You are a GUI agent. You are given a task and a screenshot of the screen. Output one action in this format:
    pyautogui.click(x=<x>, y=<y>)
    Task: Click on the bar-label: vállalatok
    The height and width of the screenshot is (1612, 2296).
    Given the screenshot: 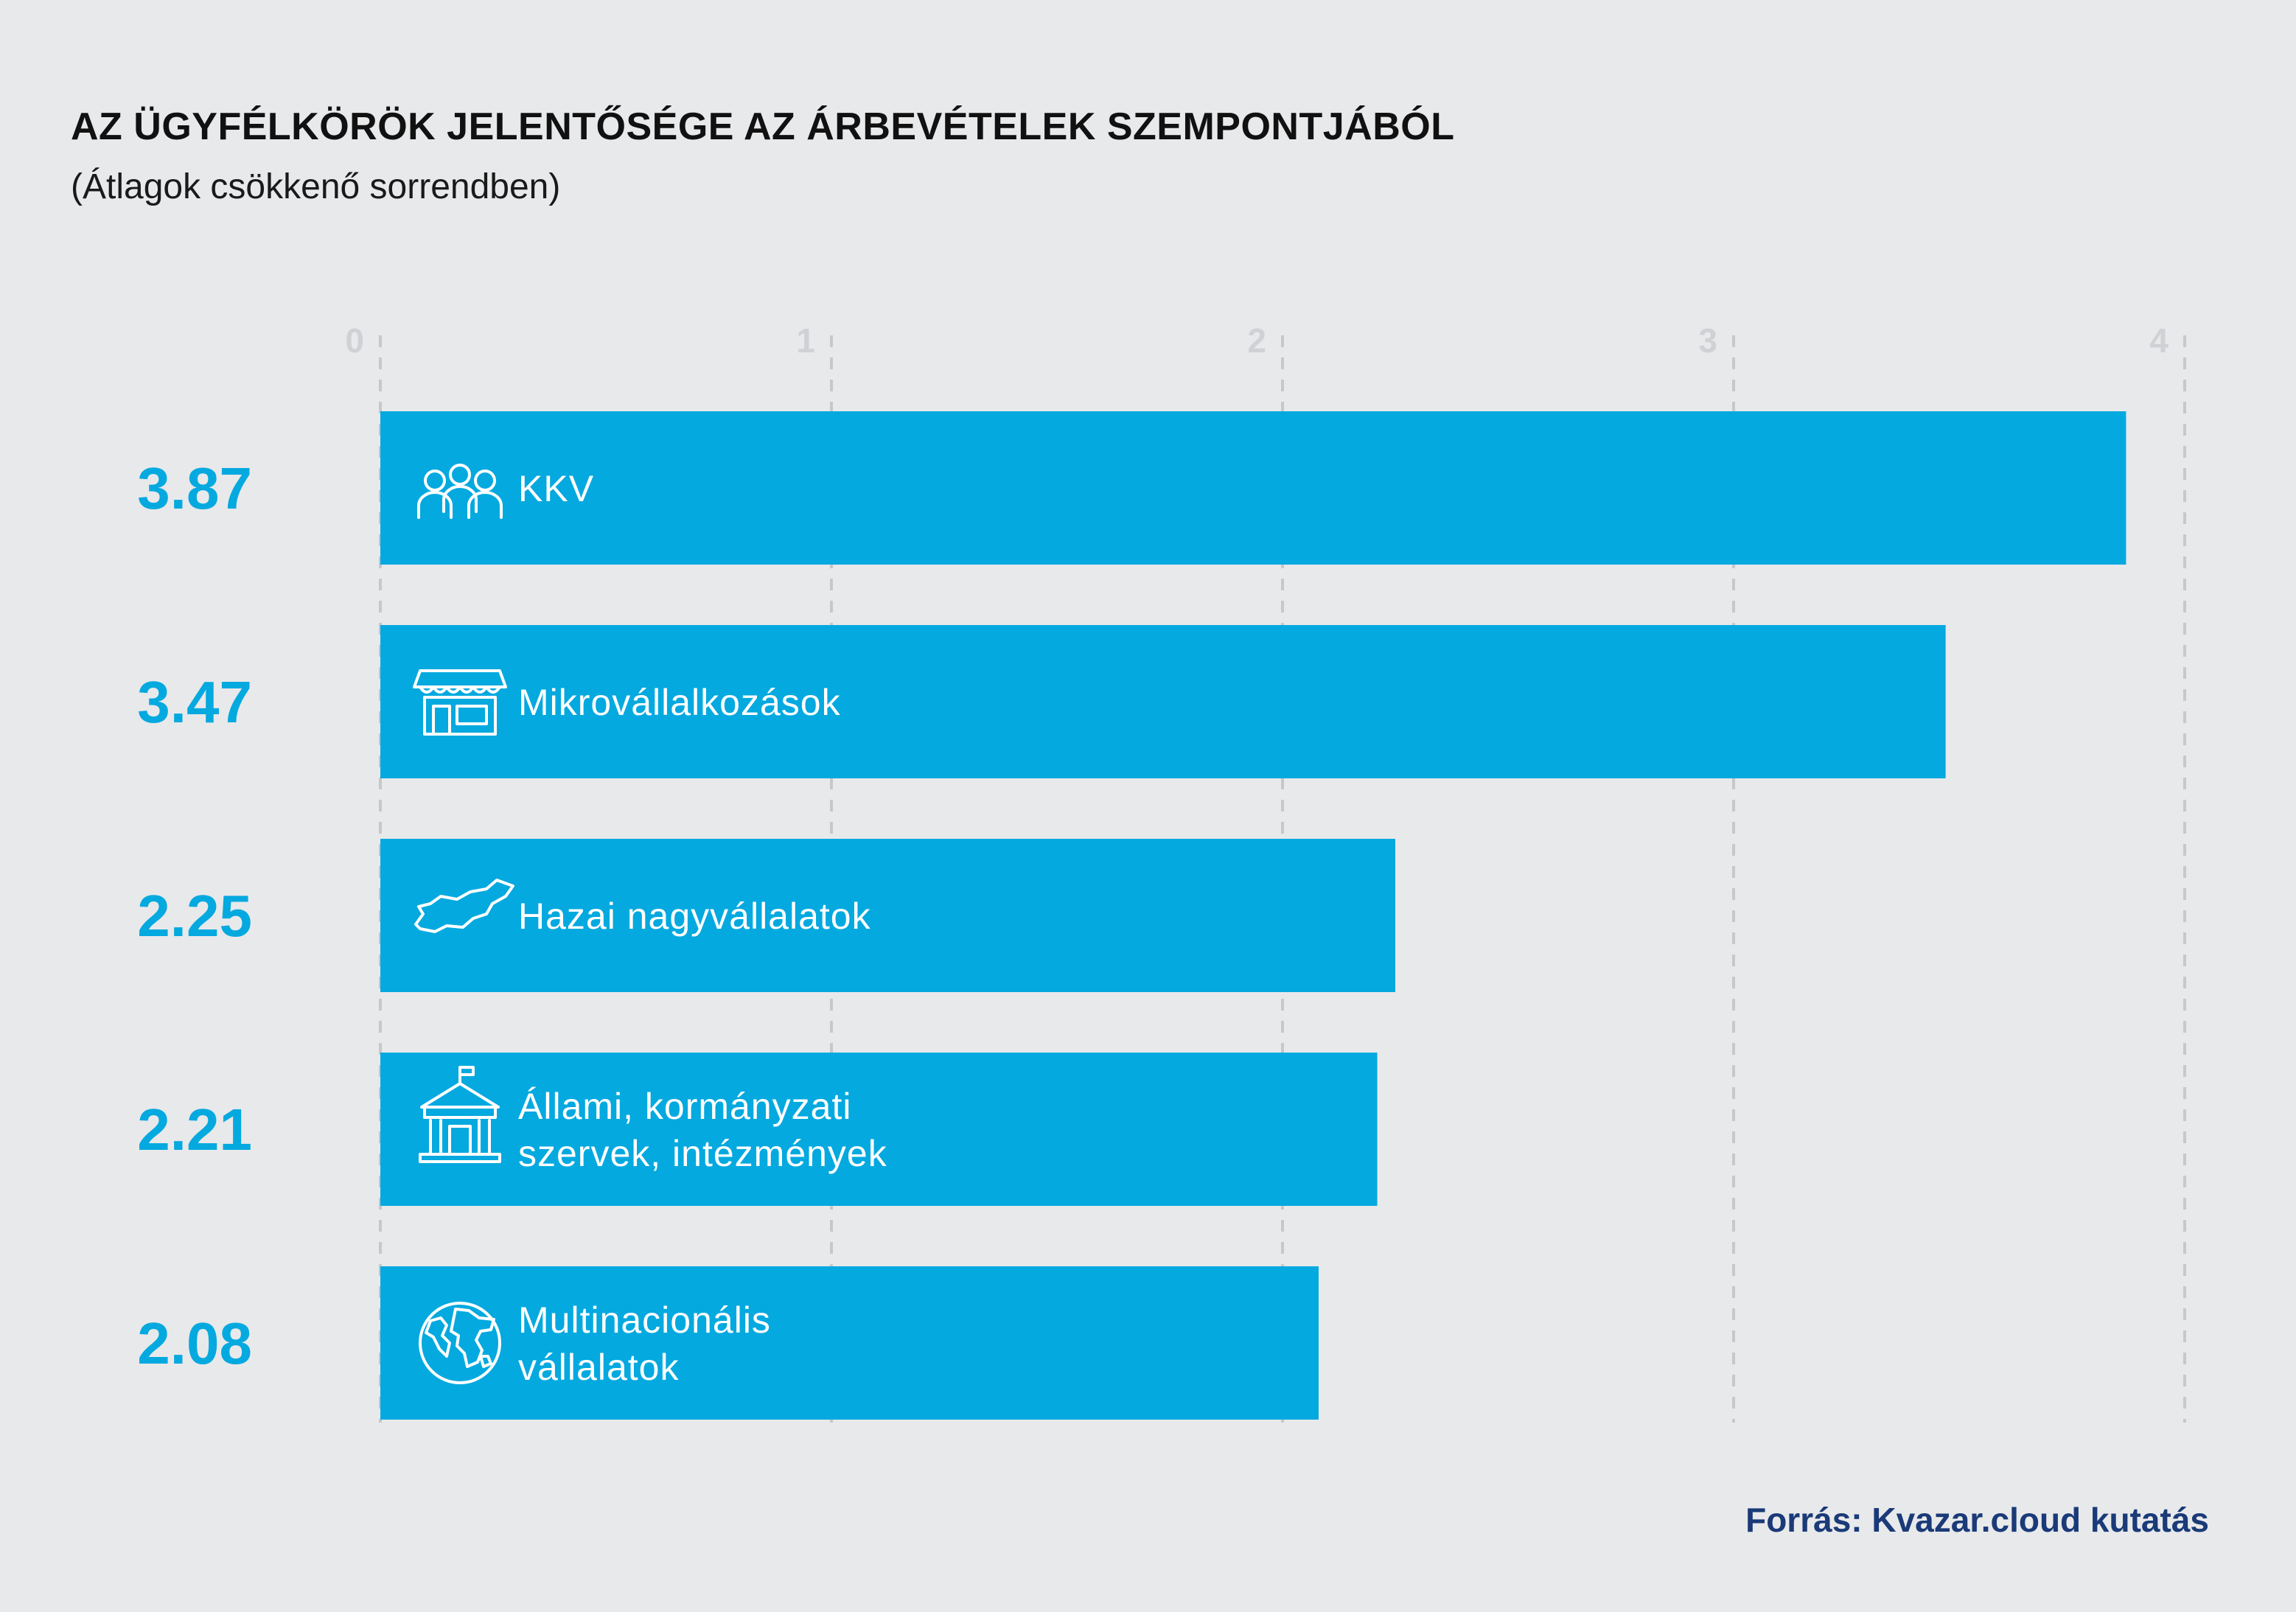 What is the action you would take?
    pyautogui.click(x=598, y=1367)
    